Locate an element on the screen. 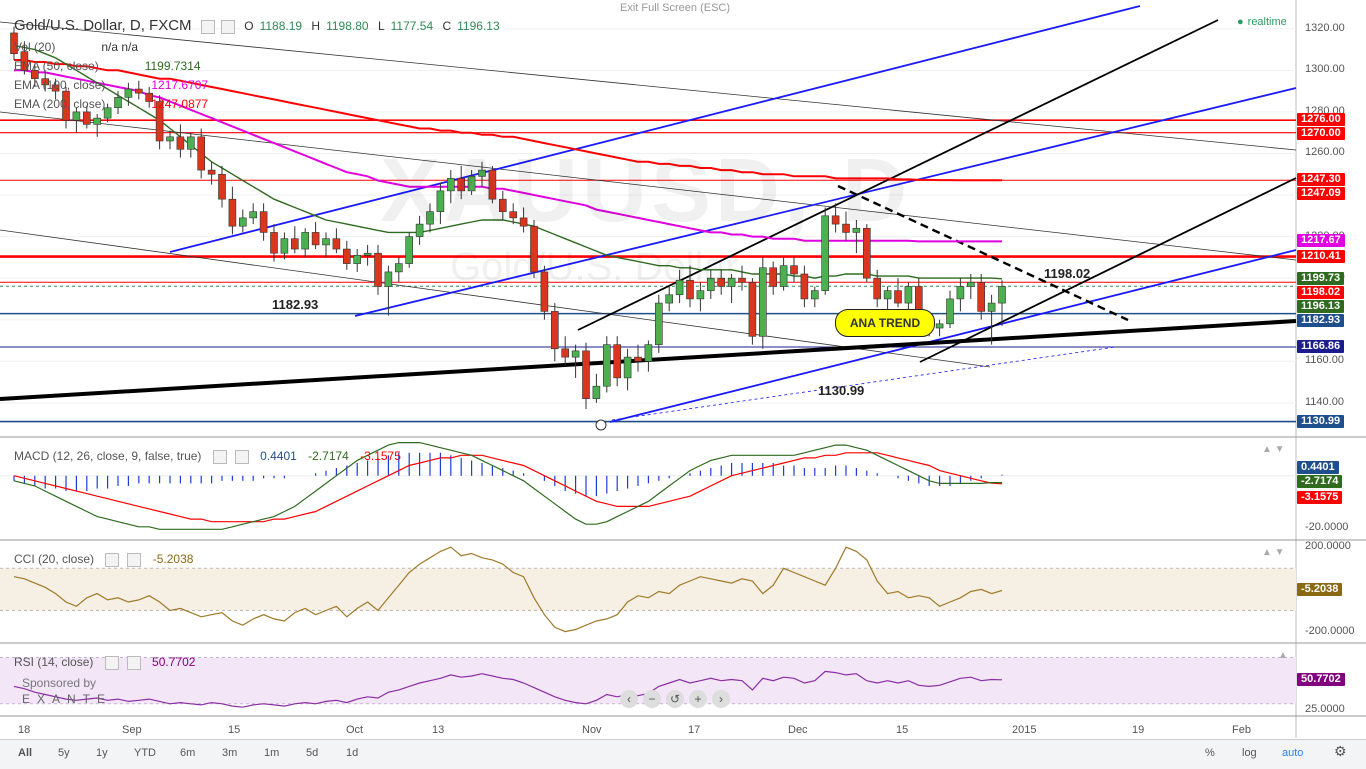  rsi-pane-controls: ▲ is located at coordinates (1283, 655).